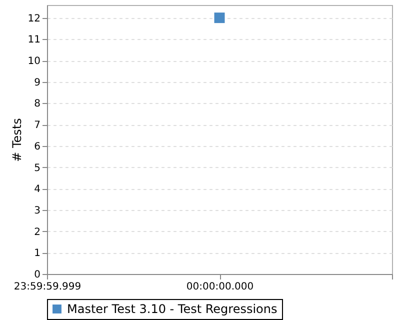 Image resolution: width=400 pixels, height=320 pixels. What do you see at coordinates (37, 232) in the screenshot?
I see `y-tick-label: 2` at bounding box center [37, 232].